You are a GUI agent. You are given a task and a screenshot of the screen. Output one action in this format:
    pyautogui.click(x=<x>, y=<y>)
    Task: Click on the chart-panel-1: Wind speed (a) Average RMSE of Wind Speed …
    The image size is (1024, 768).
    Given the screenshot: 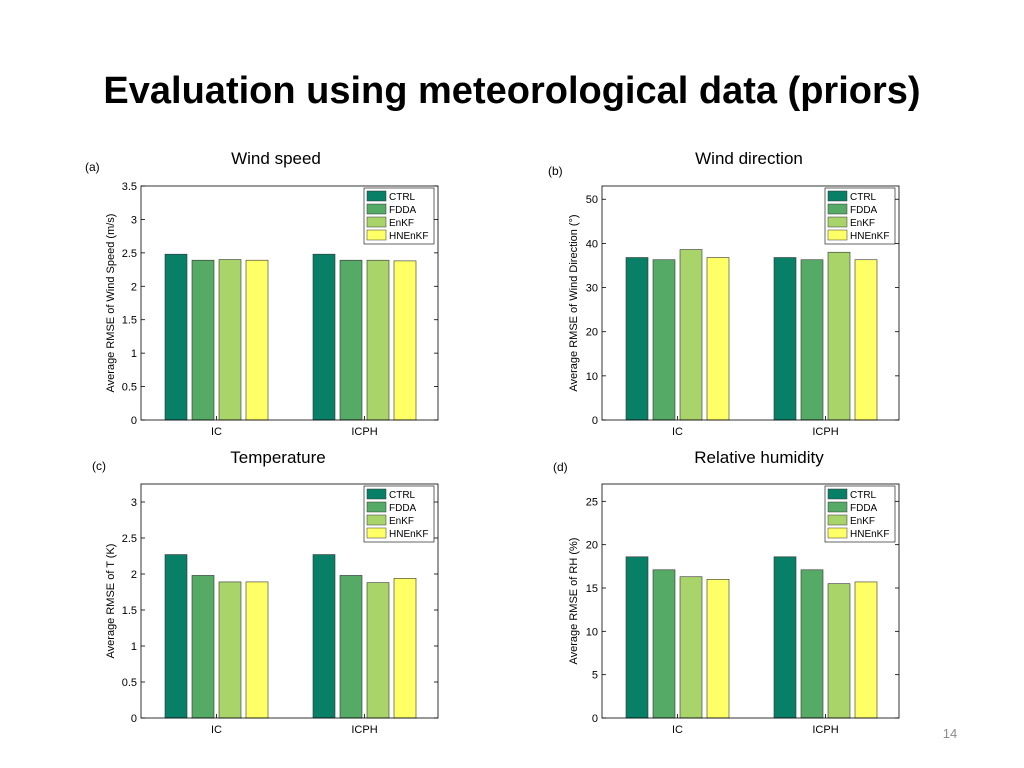 What is the action you would take?
    pyautogui.click(x=262, y=293)
    